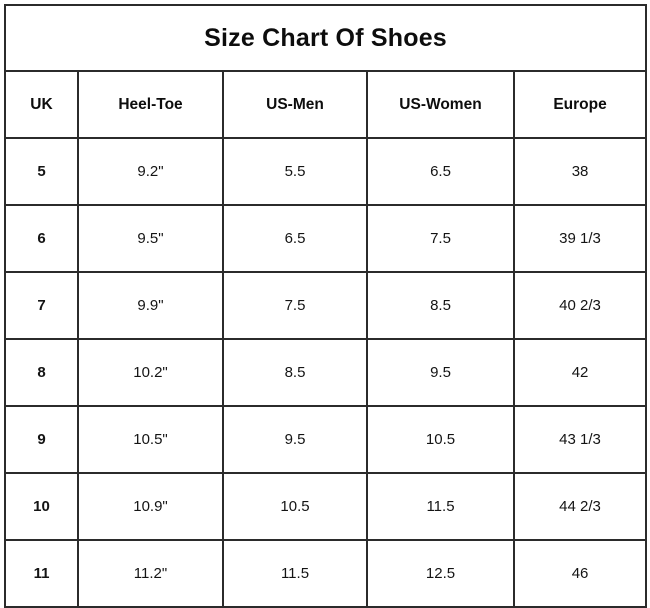 The image size is (650, 608). What do you see at coordinates (580, 238) in the screenshot?
I see `cell-europe: 39 1/3` at bounding box center [580, 238].